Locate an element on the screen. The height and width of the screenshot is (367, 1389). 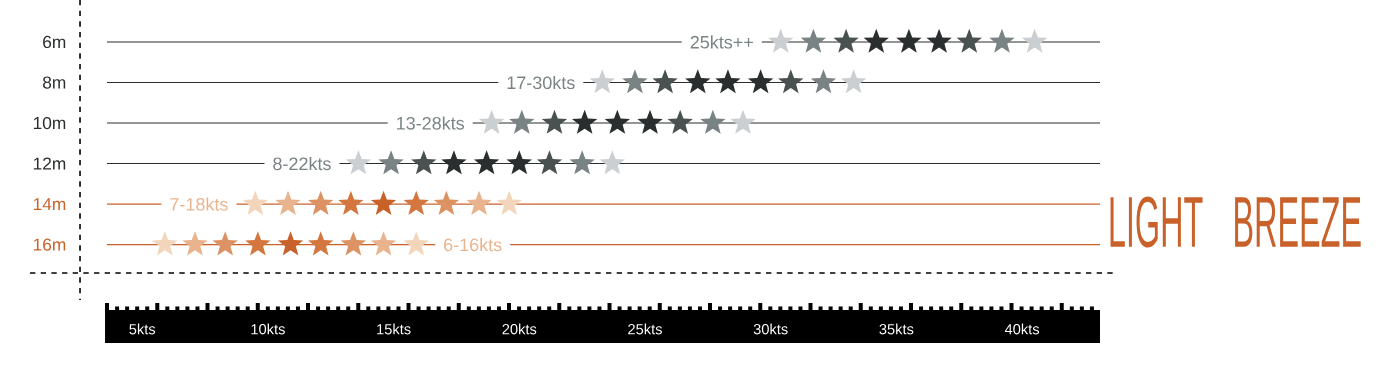
x-tick-label: 35kts is located at coordinates (896, 329).